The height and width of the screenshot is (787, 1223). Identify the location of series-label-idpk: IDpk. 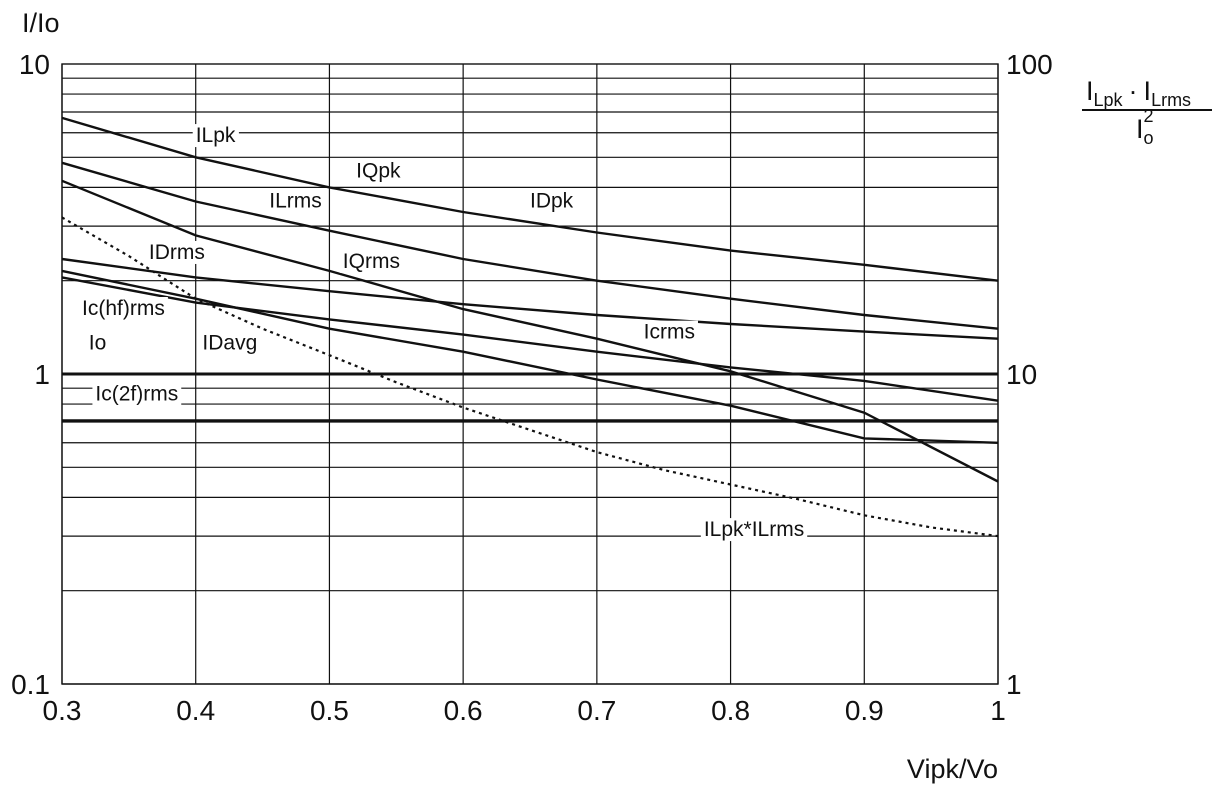
(552, 201).